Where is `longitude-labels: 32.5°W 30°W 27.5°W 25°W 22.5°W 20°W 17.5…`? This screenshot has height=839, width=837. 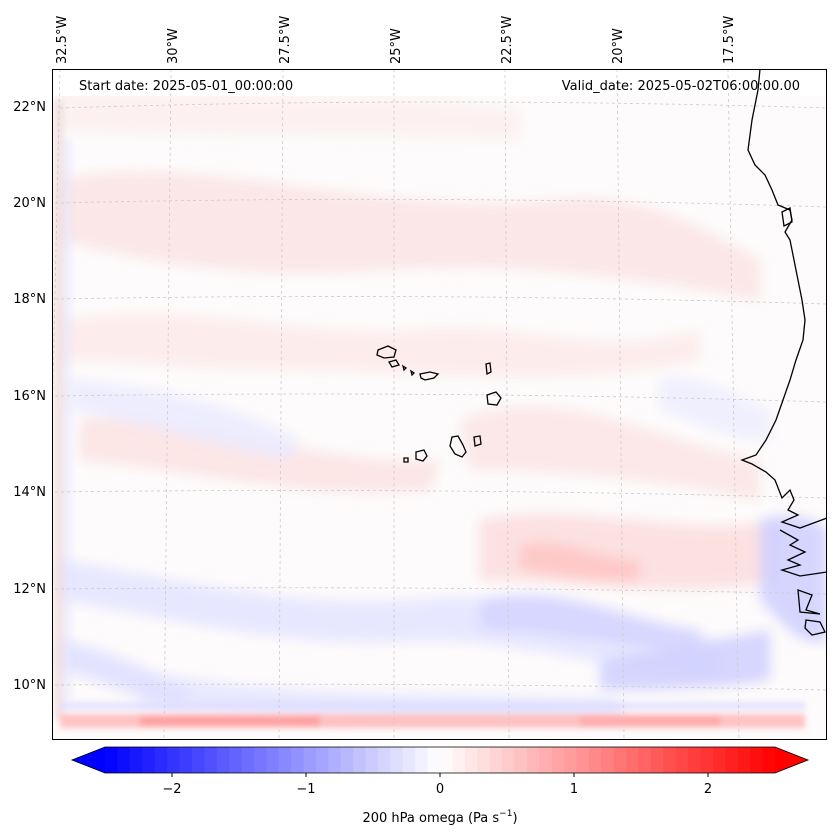 longitude-labels: 32.5°W 30°W 27.5°W 25°W 22.5°W 20°W 17.5… is located at coordinates (396, 40).